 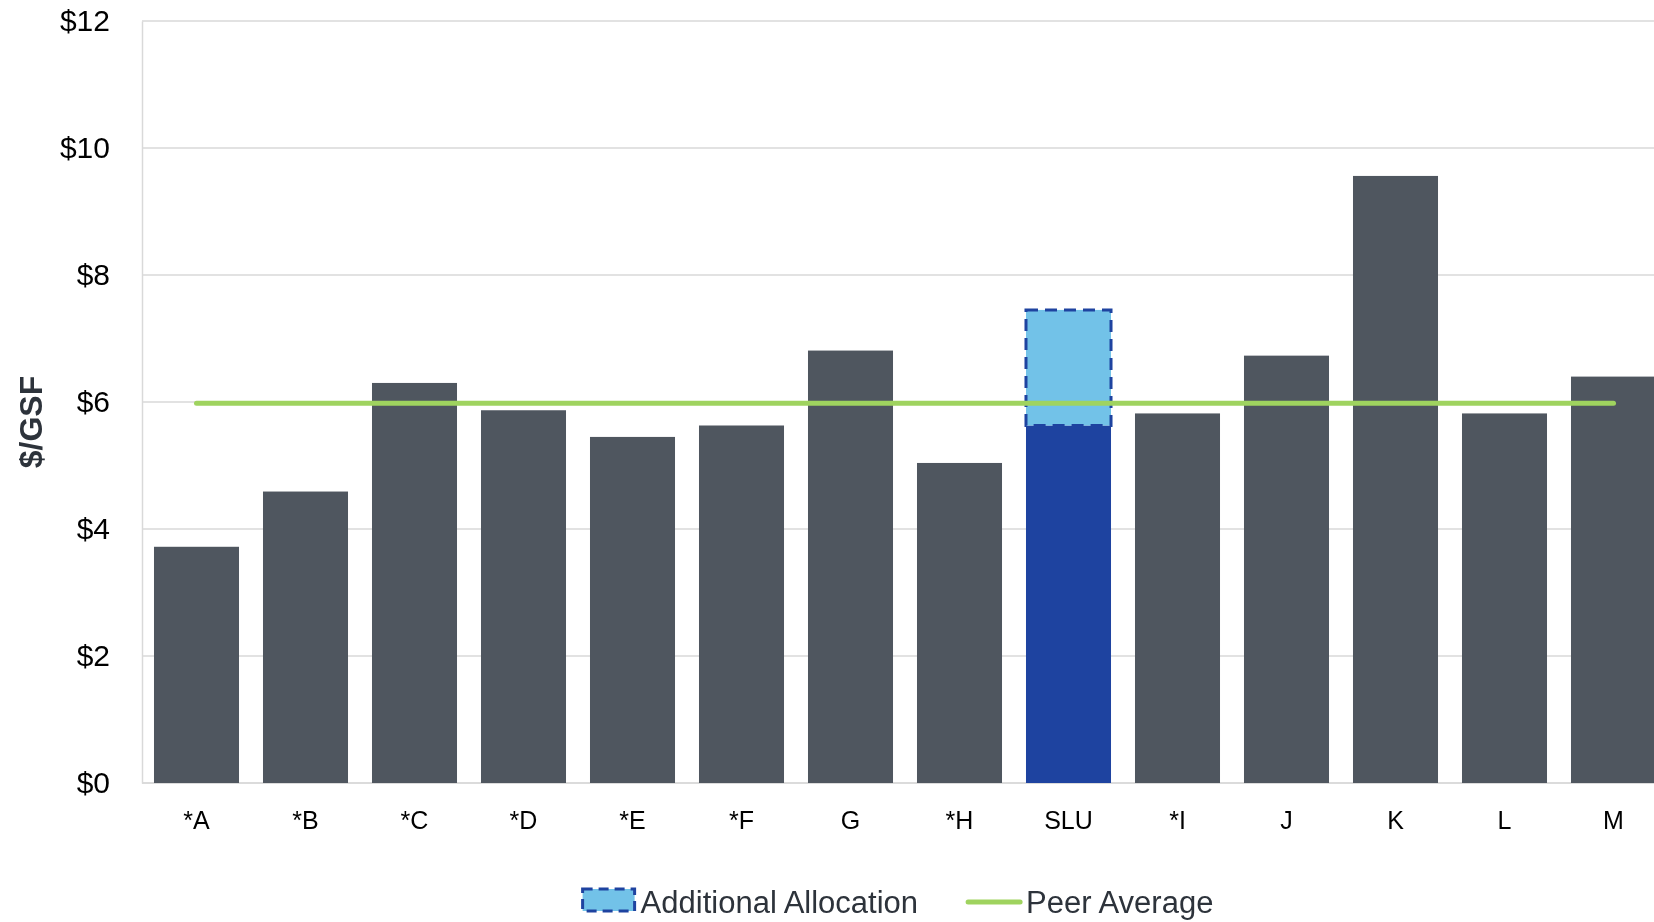 What do you see at coordinates (1286, 819) in the screenshot?
I see `x-tick-label: J` at bounding box center [1286, 819].